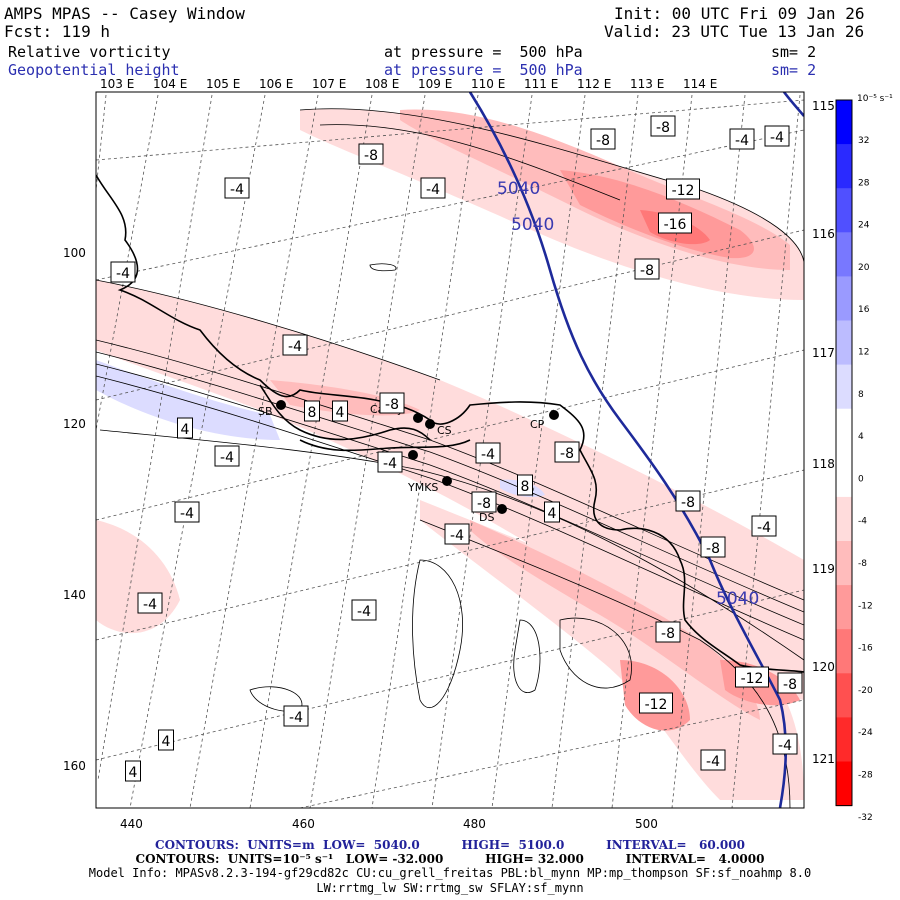 This screenshot has width=900, height=900. What do you see at coordinates (430, 424) in the screenshot?
I see `station-cs-marker` at bounding box center [430, 424].